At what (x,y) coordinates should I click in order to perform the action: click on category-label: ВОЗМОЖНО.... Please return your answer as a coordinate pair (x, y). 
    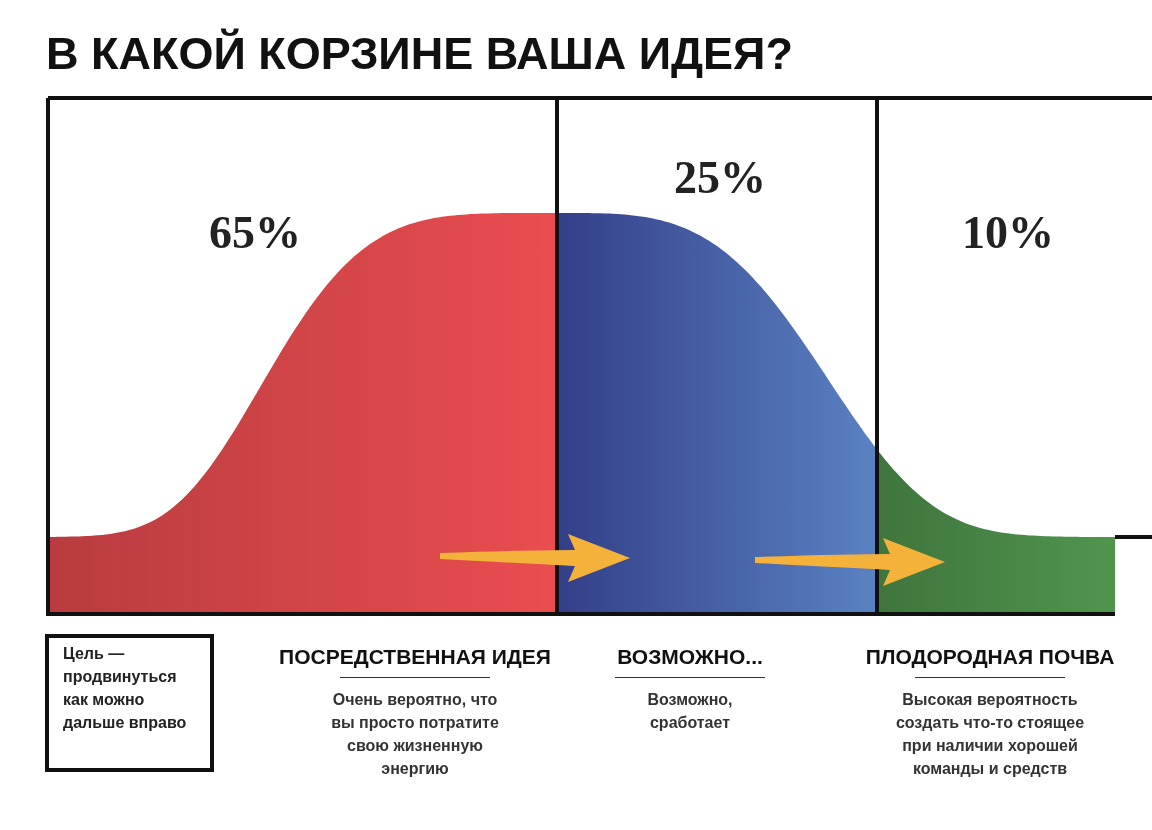
    Looking at the image, I should click on (690, 657).